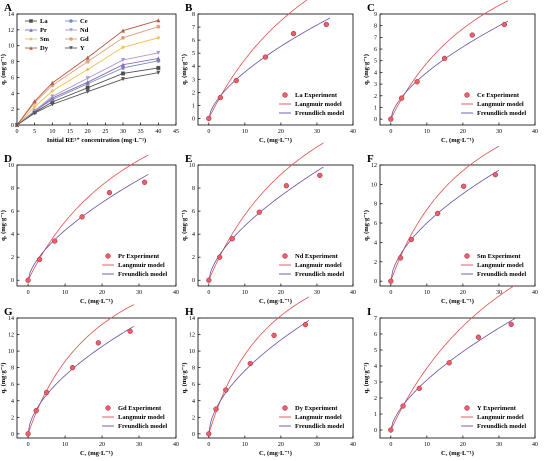  Describe the element at coordinates (316, 408) in the screenshot. I see `legend-label: Dy Experiment` at that location.